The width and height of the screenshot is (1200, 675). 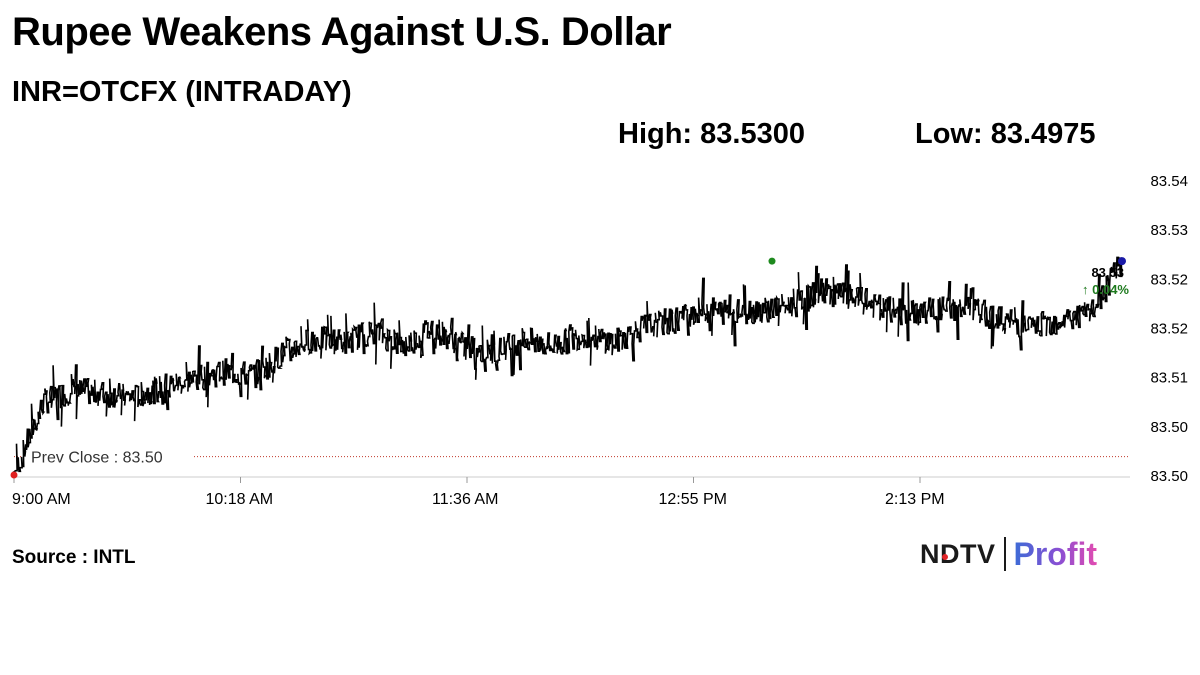 I want to click on high-label: High:, so click(x=659, y=134).